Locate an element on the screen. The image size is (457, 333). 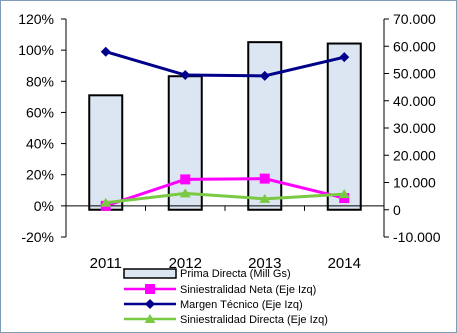
left-tick-label: -20% is located at coordinates (37, 237).